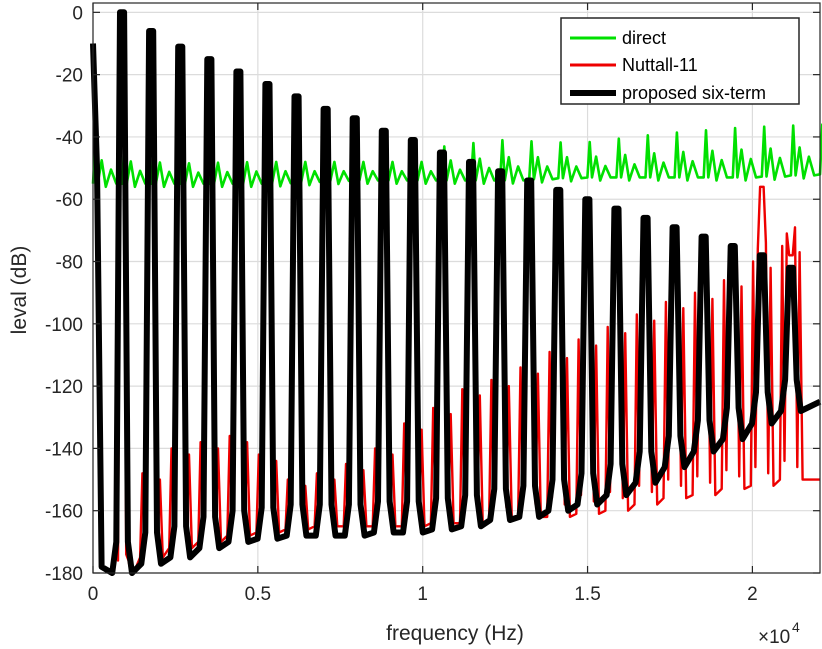 This screenshot has width=822, height=649. I want to click on x-tick-label: 2, so click(752, 594).